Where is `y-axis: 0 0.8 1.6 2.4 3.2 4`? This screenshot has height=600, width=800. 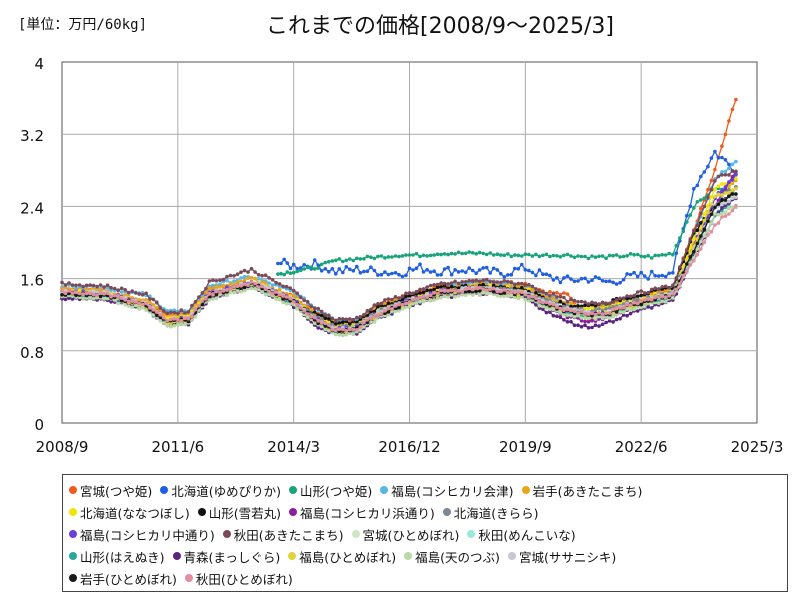
y-axis: 0 0.8 1.6 2.4 3.2 4 is located at coordinates (32, 244).